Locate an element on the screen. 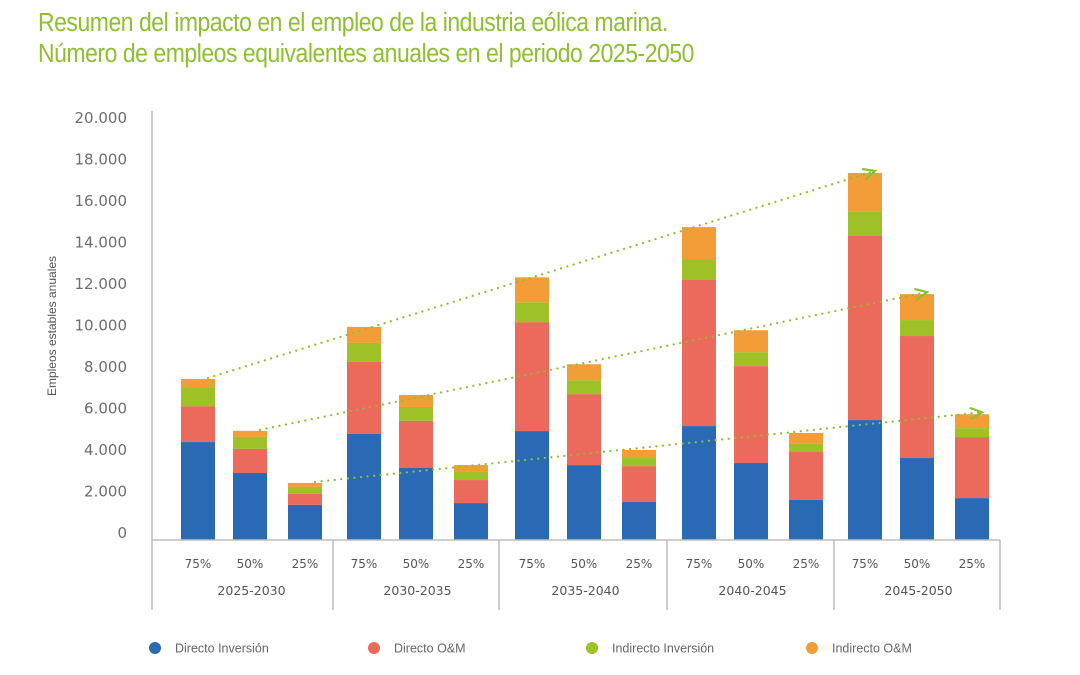 This screenshot has height=675, width=1080. x-group-label: 2030-2035 is located at coordinates (417, 590).